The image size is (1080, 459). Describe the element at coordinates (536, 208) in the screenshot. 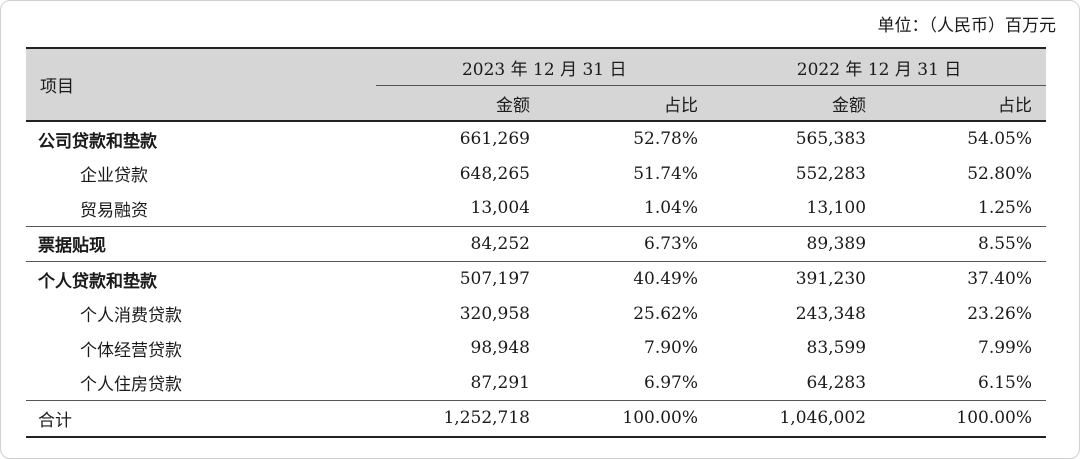

I see `table-row: 贸易融资 13,004 1.04% 13,100 1.25%` at that location.